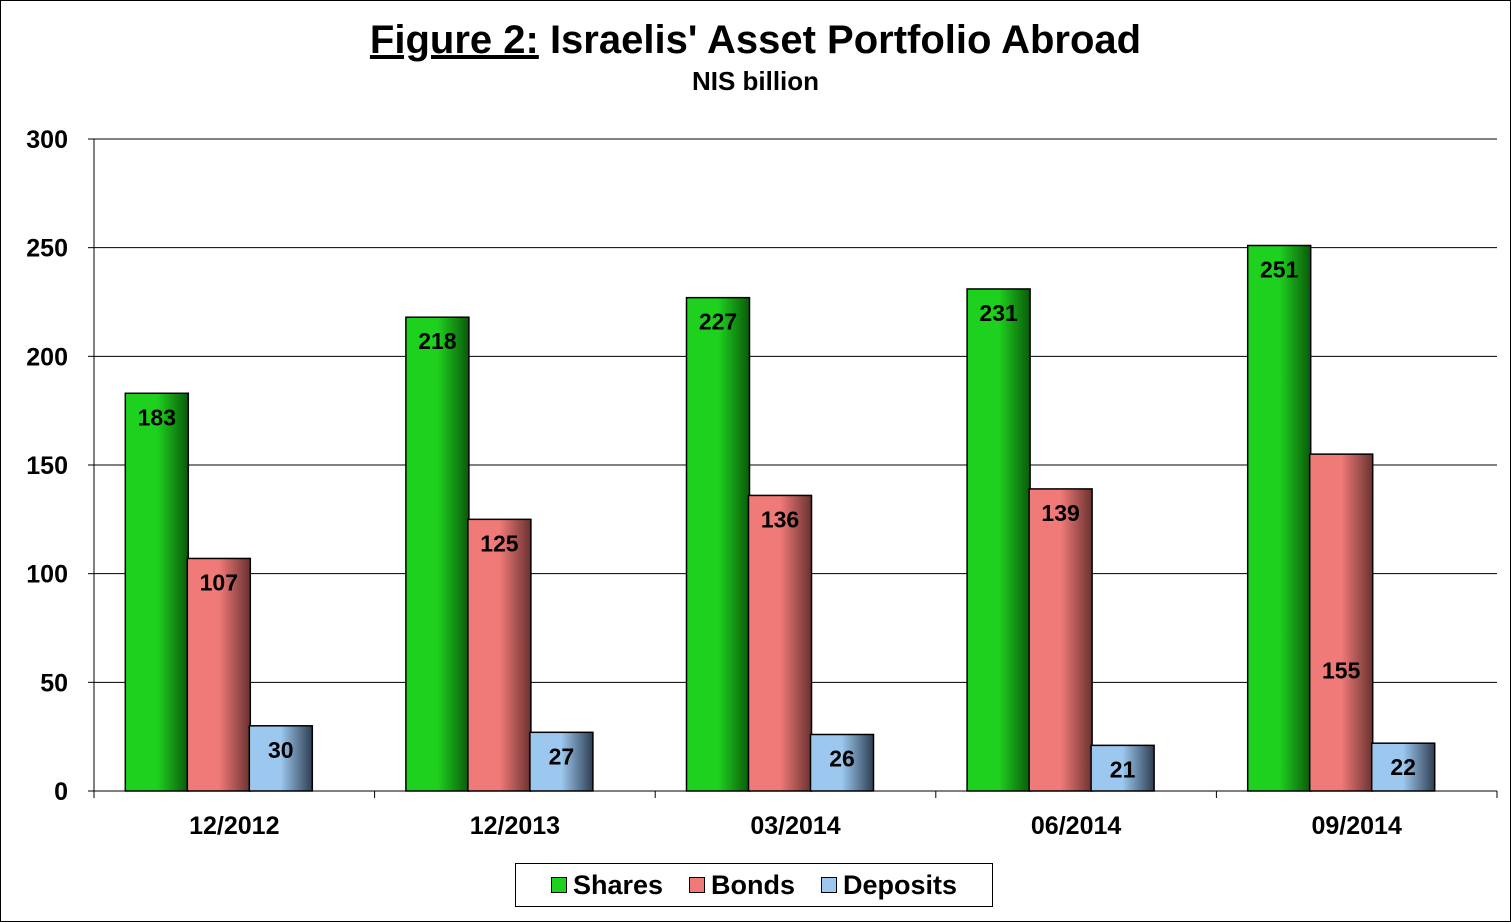 The image size is (1511, 922). I want to click on data-label-bonds: 125, so click(499, 543).